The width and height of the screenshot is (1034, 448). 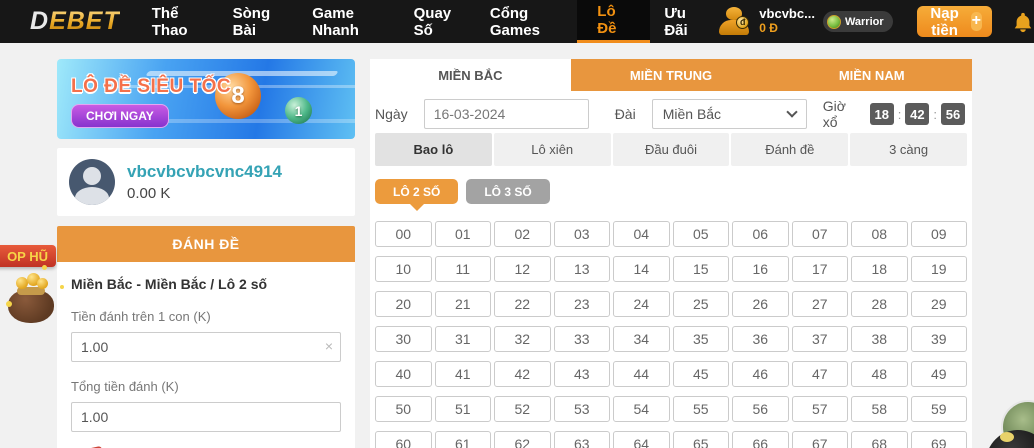 What do you see at coordinates (938, 339) in the screenshot?
I see `number-cell: 39` at bounding box center [938, 339].